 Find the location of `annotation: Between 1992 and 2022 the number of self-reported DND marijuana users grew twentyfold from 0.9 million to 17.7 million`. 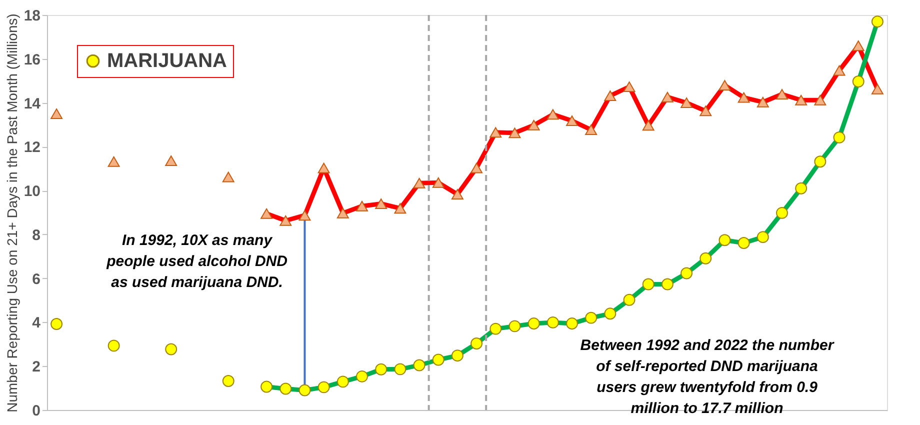

annotation: Between 1992 and 2022 the number of self-reported DND marijuana users grew twentyfold from 0.9 million to 17.7 million is located at coordinates (707, 377).